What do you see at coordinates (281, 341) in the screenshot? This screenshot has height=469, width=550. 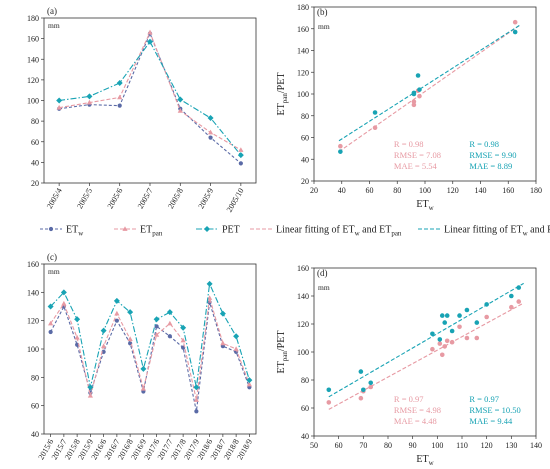 I see `y-axis-label-rest: /PET` at bounding box center [281, 341].